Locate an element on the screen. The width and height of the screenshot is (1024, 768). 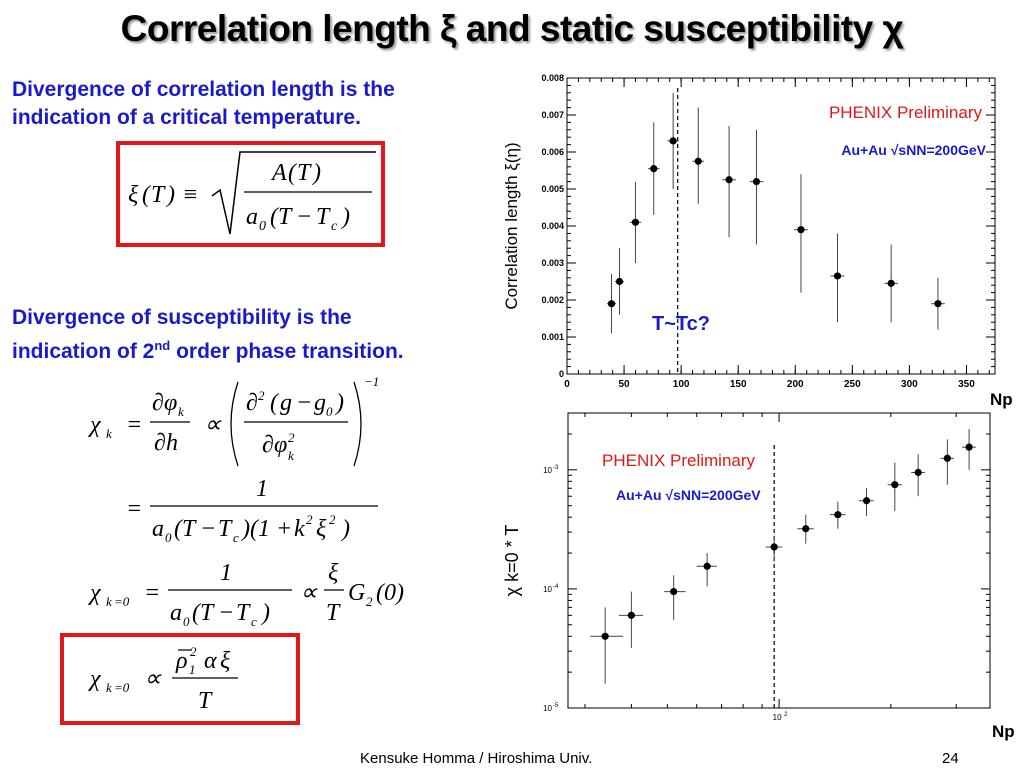
x-tick-base: 10 is located at coordinates (777, 717).